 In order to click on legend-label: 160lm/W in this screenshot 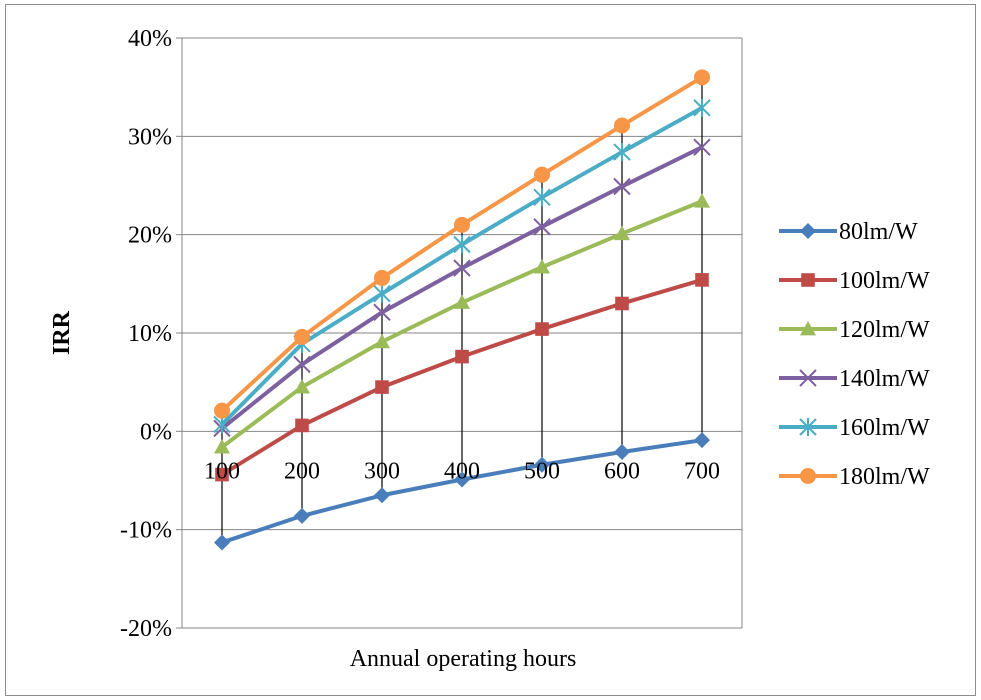, I will do `click(884, 428)`.